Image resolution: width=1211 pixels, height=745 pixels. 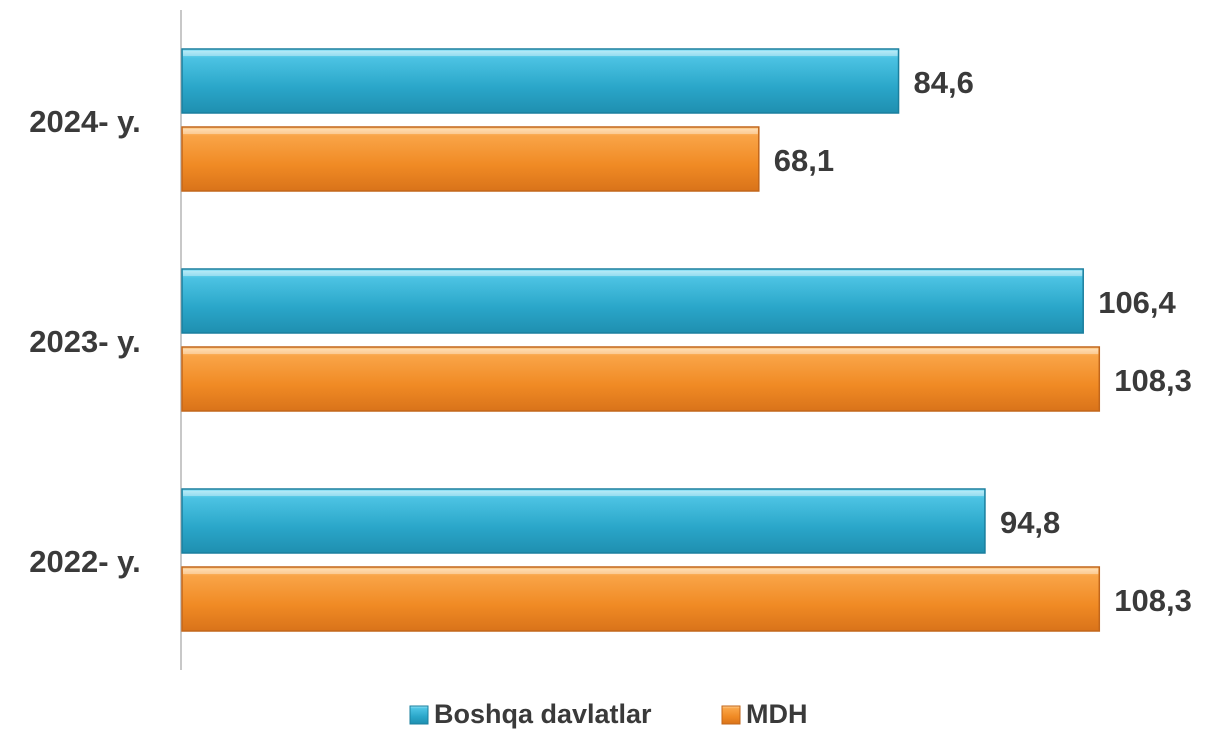 I want to click on data-label: 68,1, so click(x=804, y=160).